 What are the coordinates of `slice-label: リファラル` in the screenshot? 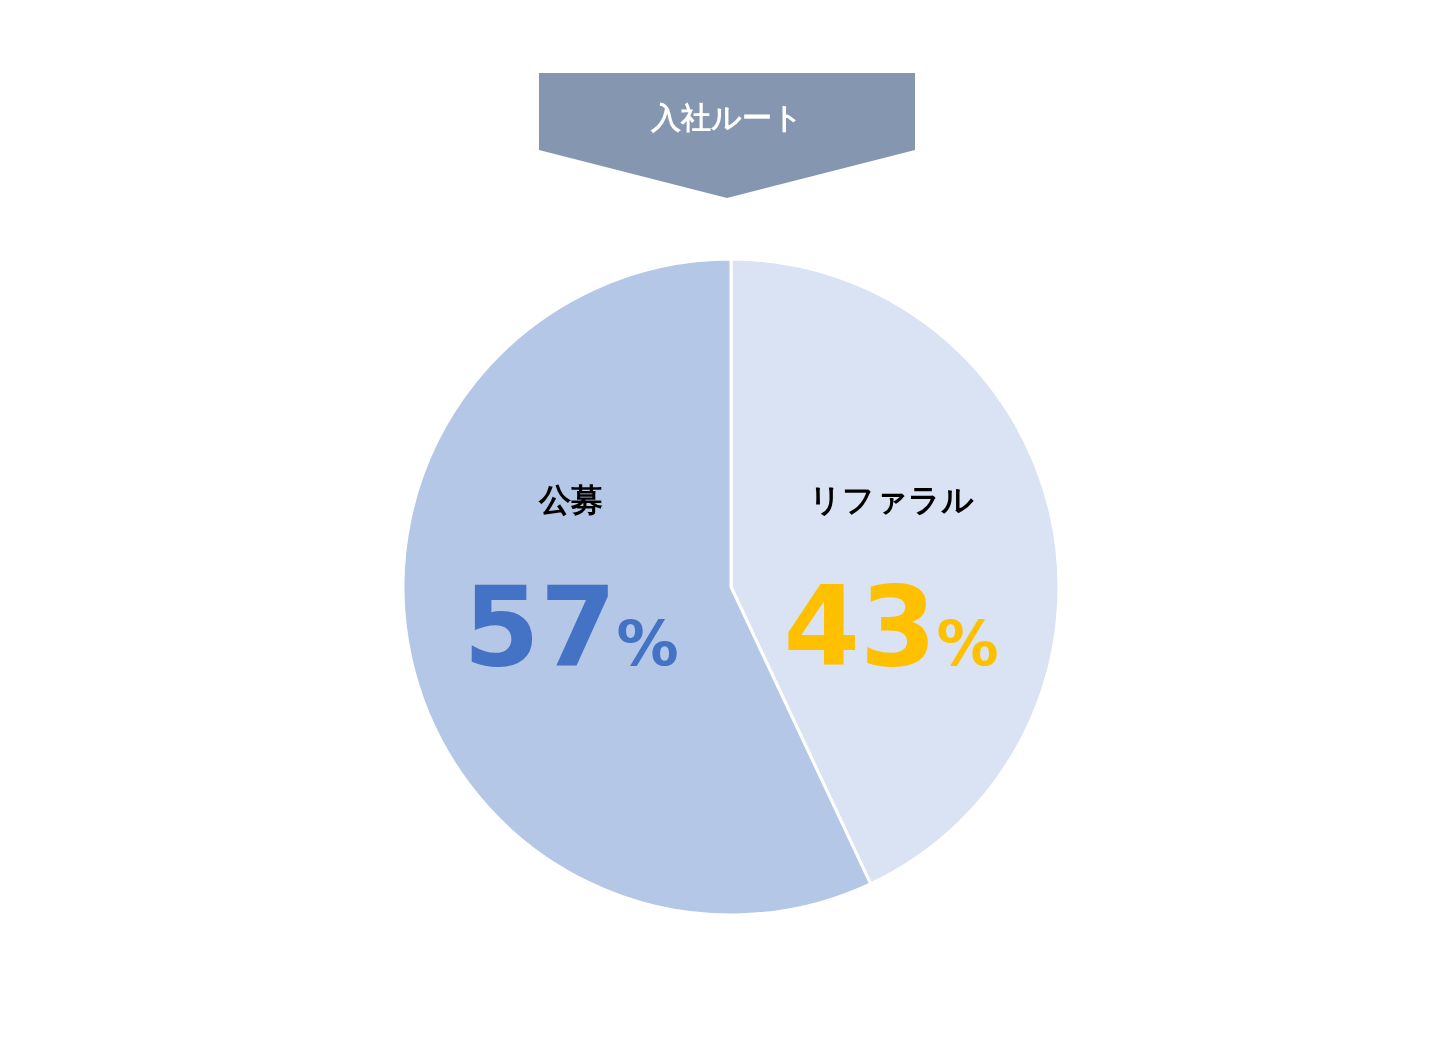 It's located at (891, 500).